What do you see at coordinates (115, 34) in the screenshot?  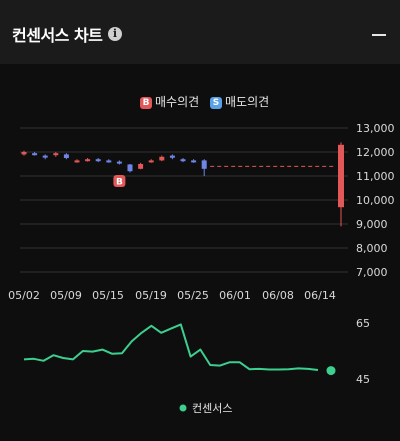 I see `info-icon: i` at bounding box center [115, 34].